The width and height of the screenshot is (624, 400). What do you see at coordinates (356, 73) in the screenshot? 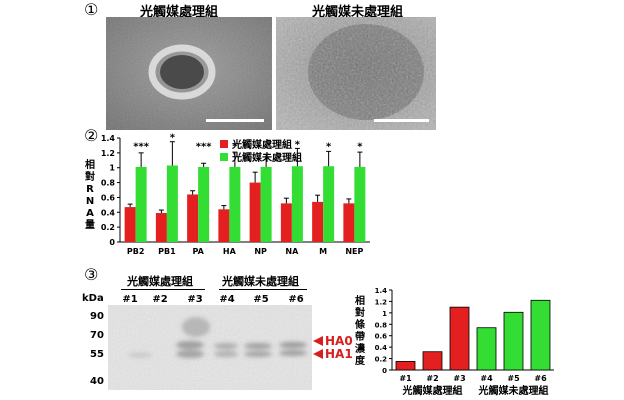
I see `em-image-untreated` at bounding box center [356, 73].